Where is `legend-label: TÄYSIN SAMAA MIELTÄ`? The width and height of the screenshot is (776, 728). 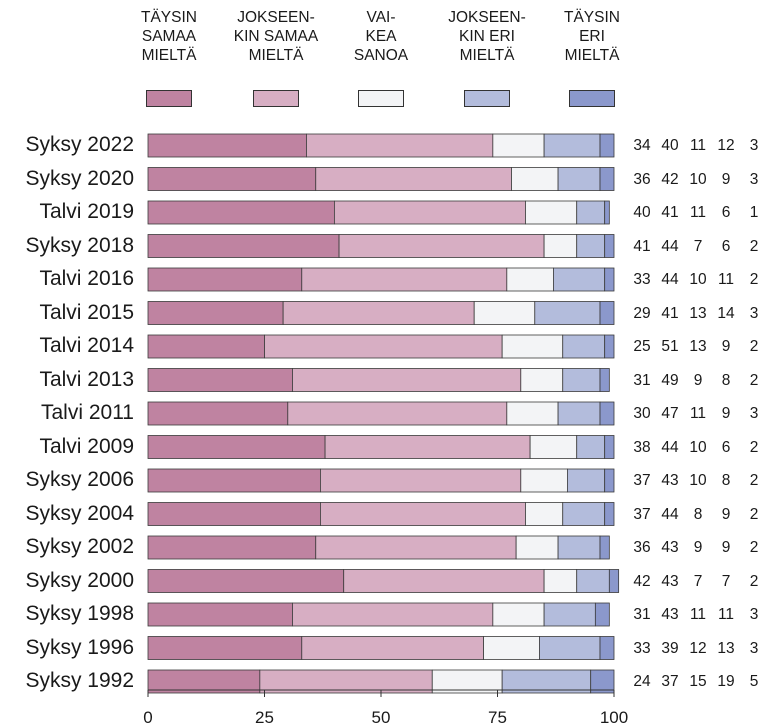 legend-label: TÄYSIN SAMAA MIELTÄ is located at coordinates (169, 36).